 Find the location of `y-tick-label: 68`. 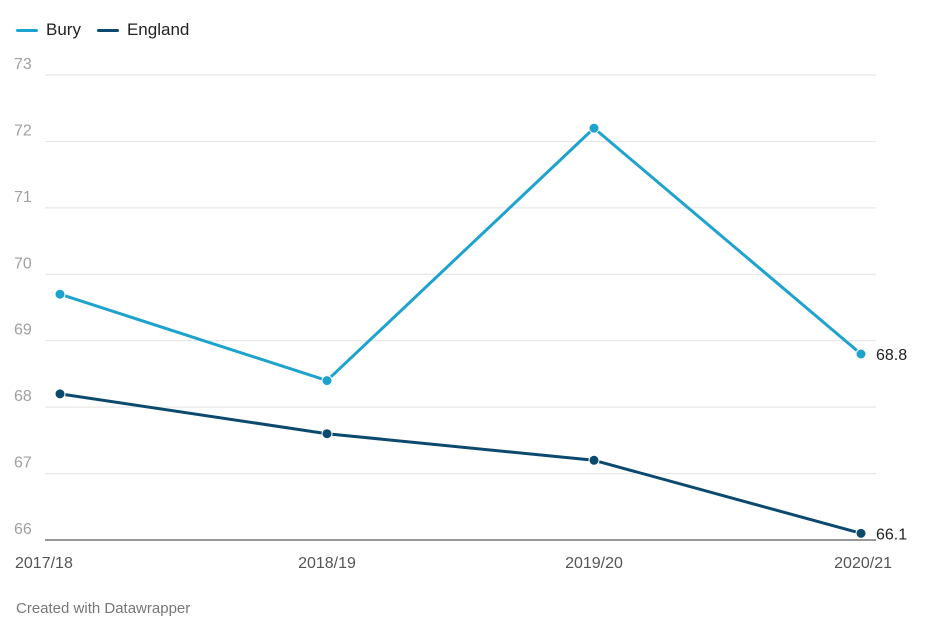

y-tick-label: 68 is located at coordinates (23, 396).